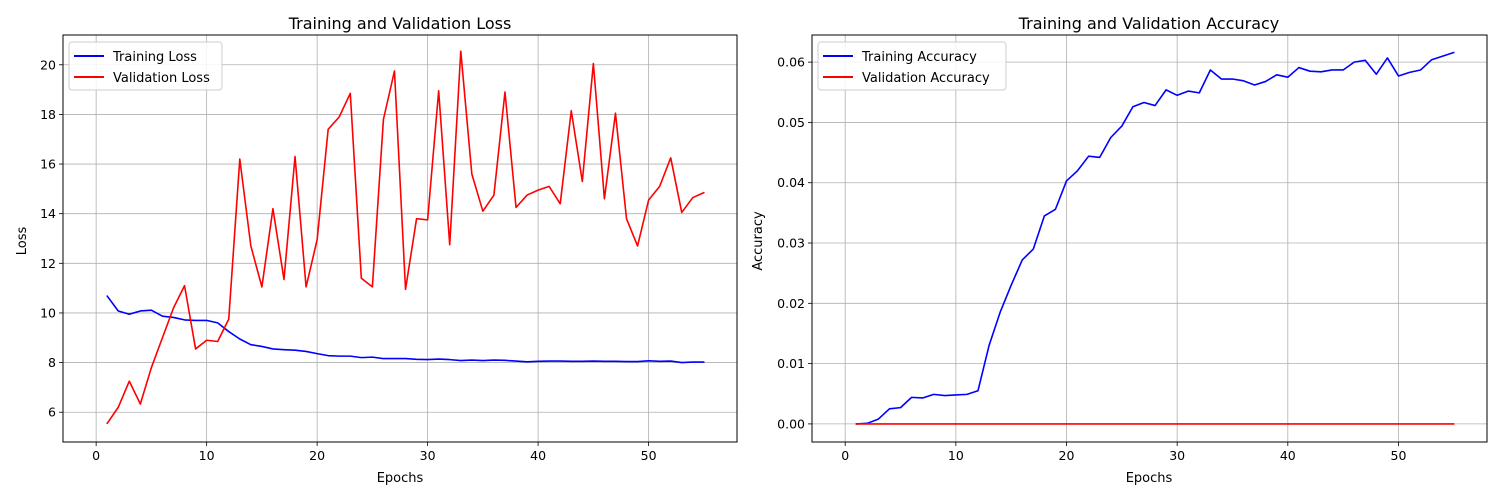 The height and width of the screenshot is (500, 1500). Describe the element at coordinates (791, 303) in the screenshot. I see `y-tick-label: 0.02` at that location.